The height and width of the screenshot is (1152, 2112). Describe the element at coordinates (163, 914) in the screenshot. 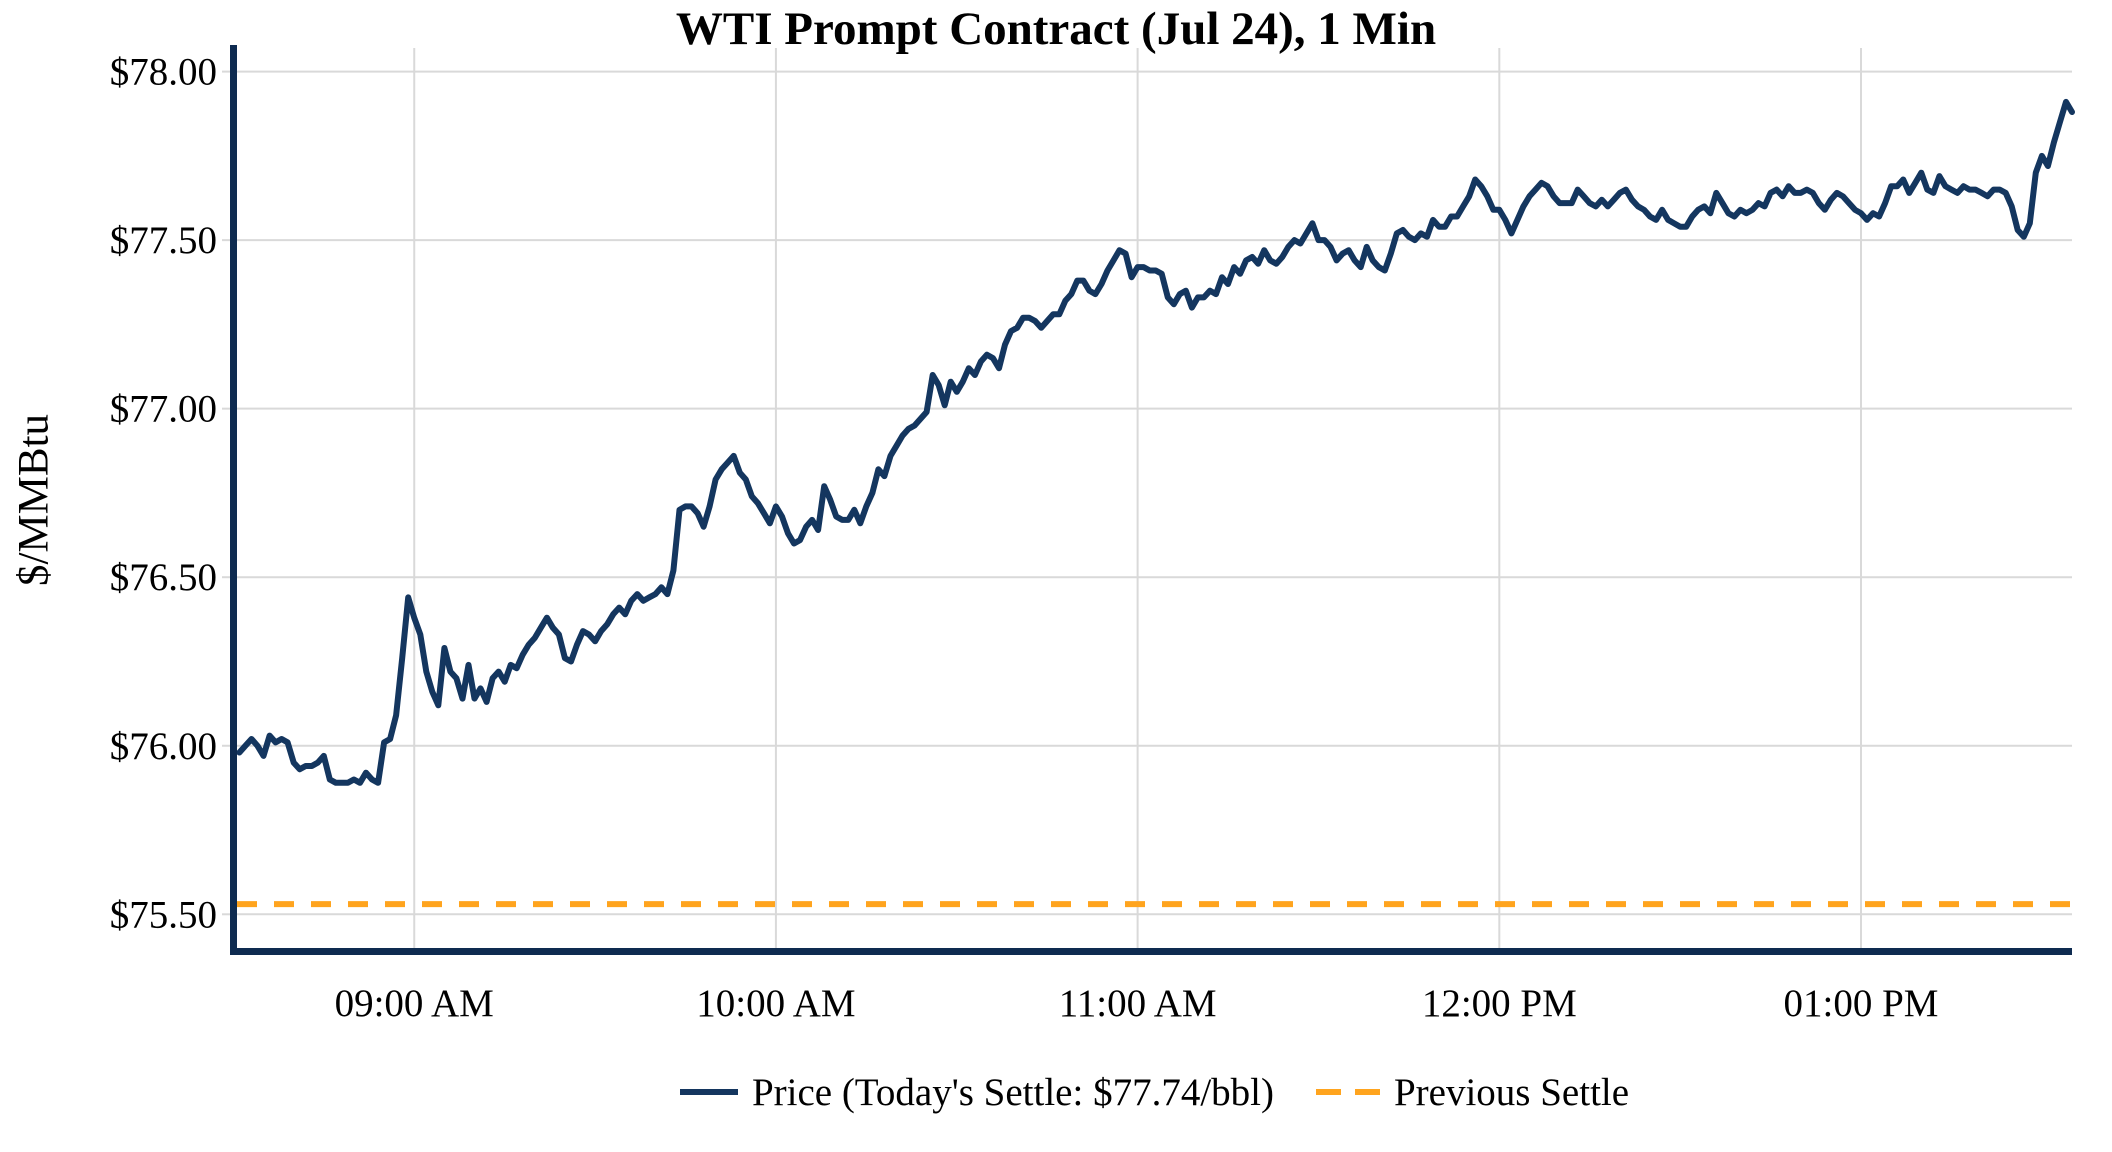

I see `y-tick-label: $75.50` at that location.